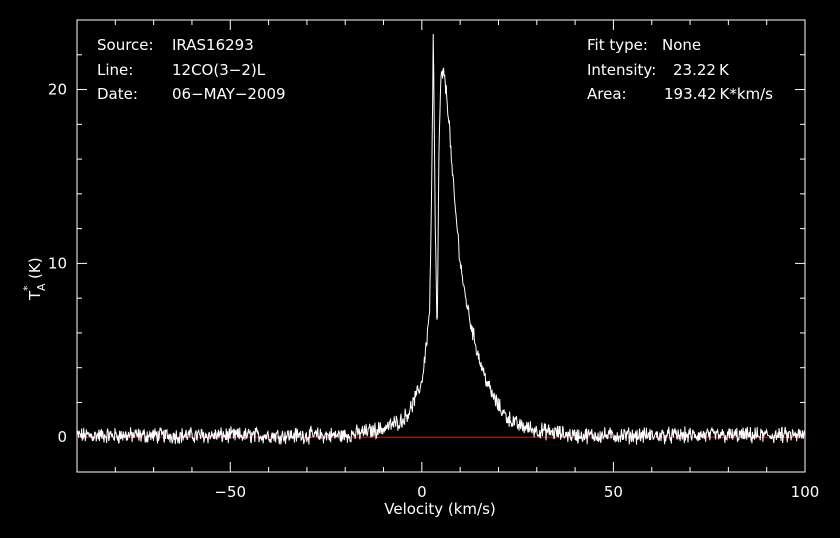  I want to click on y-tick-label: 0, so click(62, 437).